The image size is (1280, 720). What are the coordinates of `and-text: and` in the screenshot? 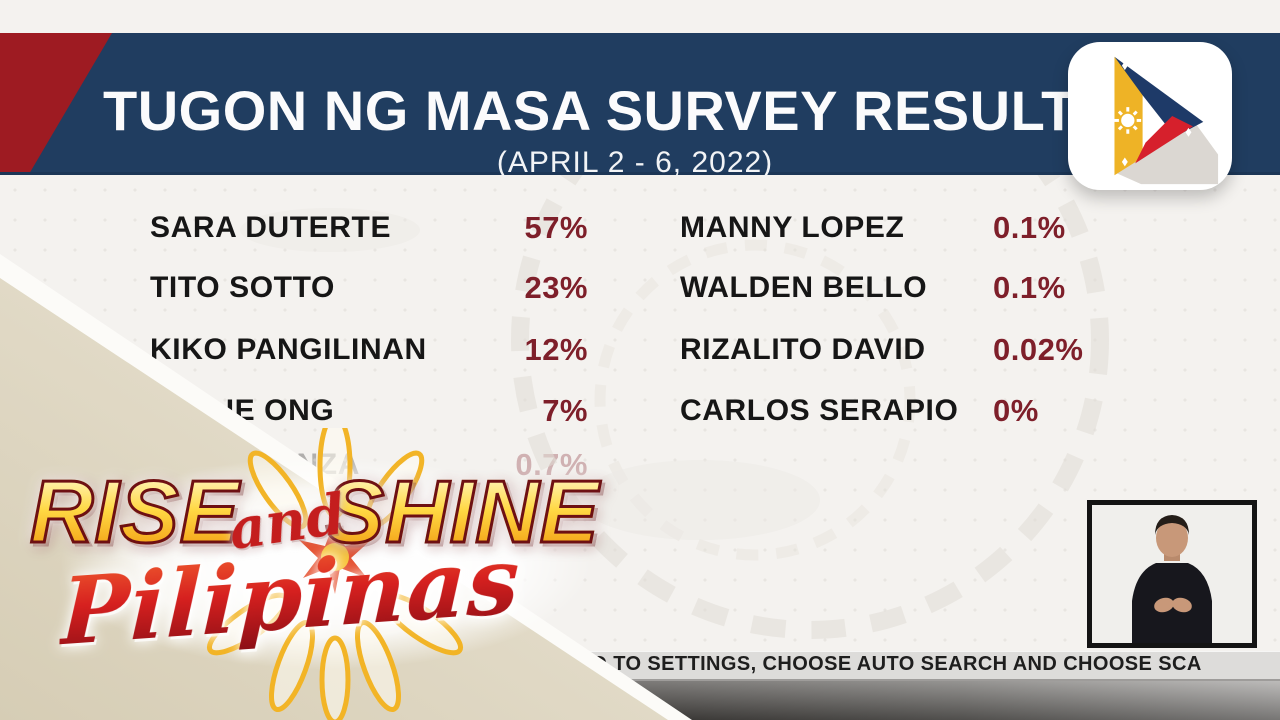 It's located at (287, 522).